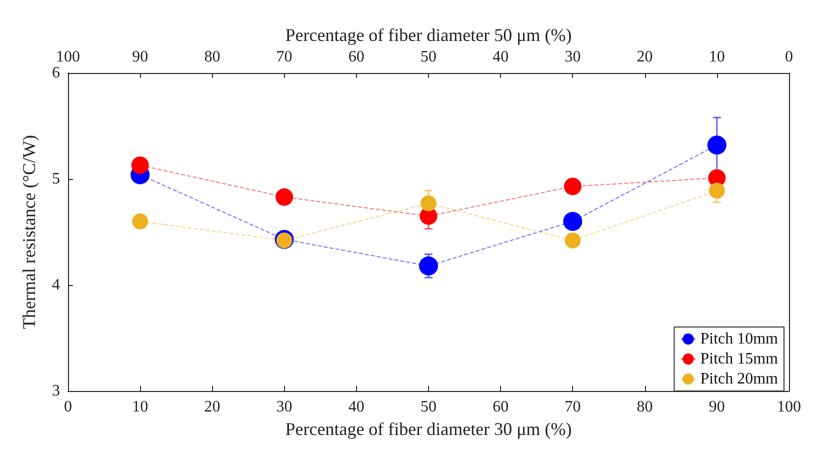  I want to click on legend-label: Pitch 15mm, so click(739, 359).